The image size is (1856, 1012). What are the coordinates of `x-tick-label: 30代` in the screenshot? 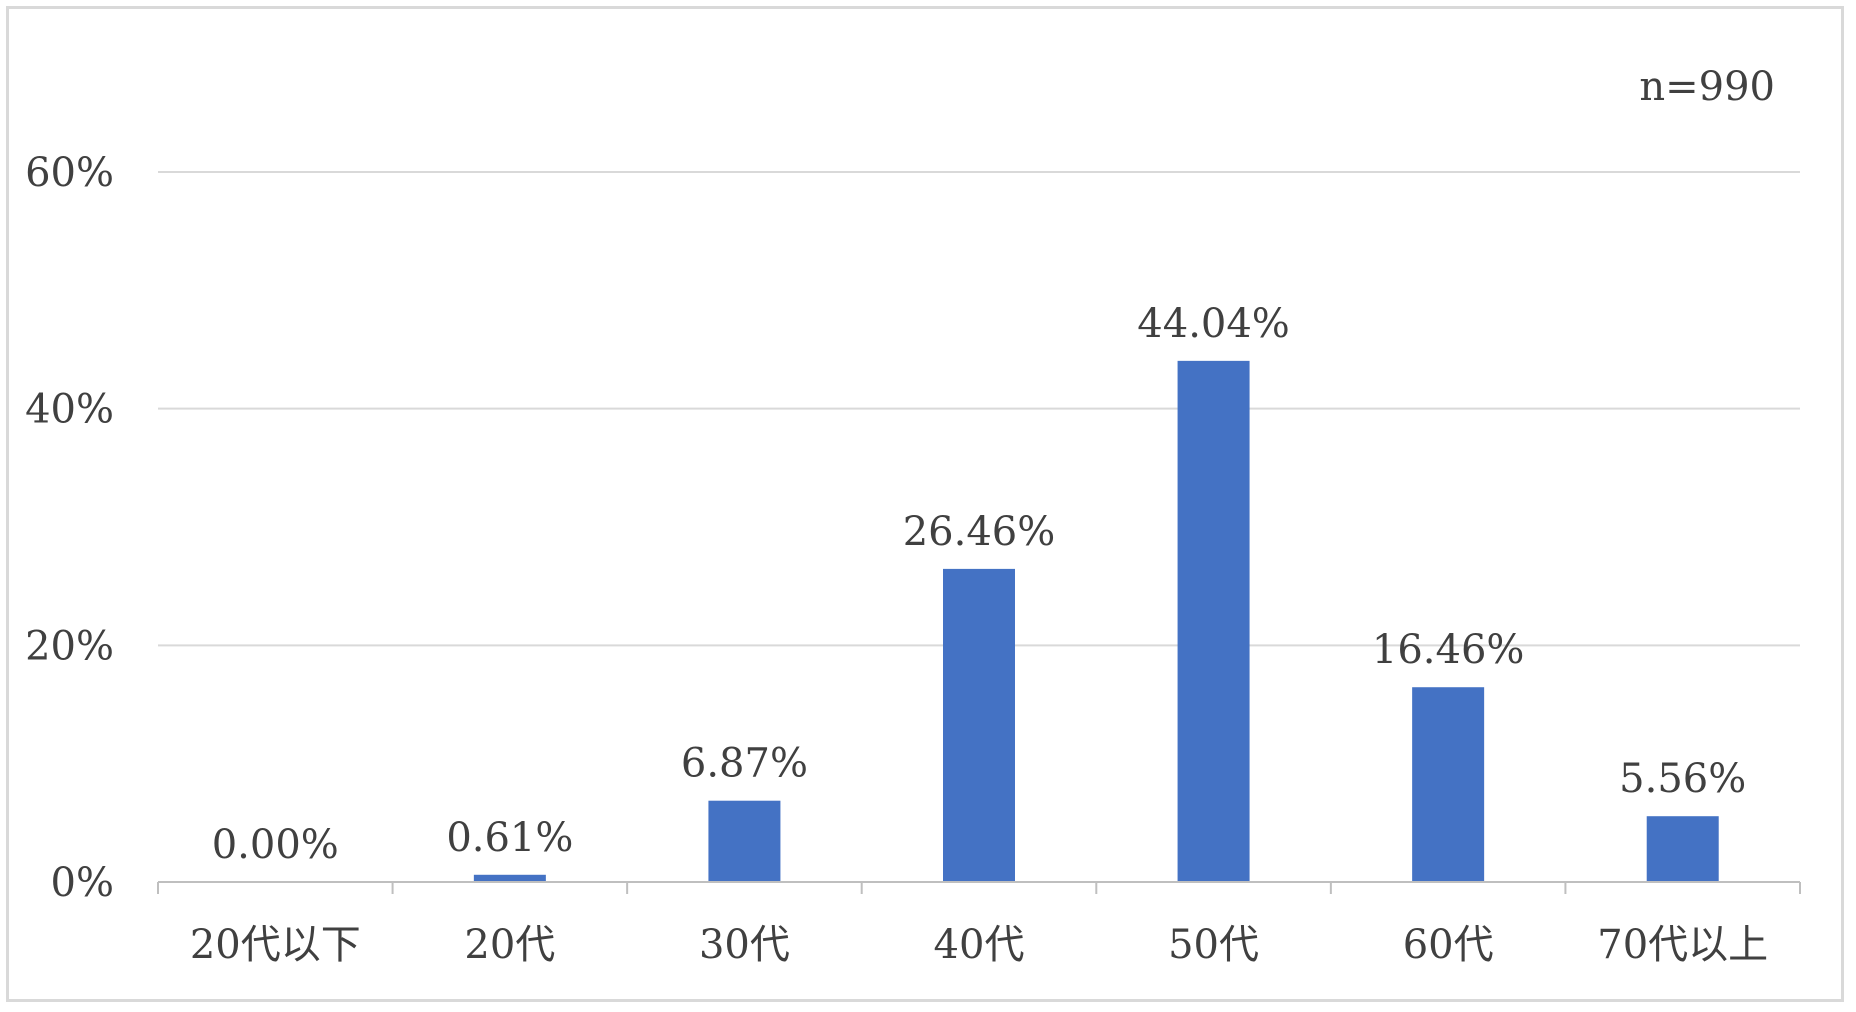 It's located at (744, 945).